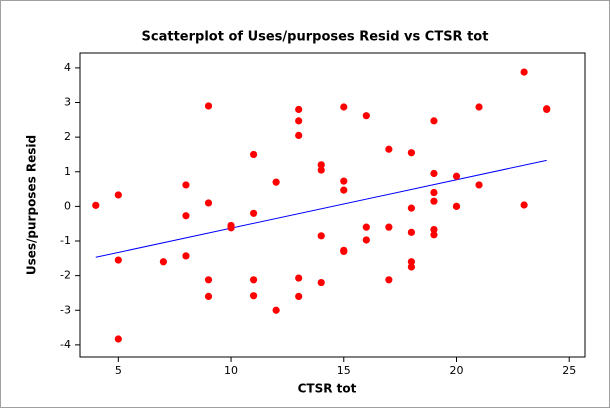 This screenshot has width=610, height=408. Describe the element at coordinates (118, 370) in the screenshot. I see `x-tick-label: 5` at that location.